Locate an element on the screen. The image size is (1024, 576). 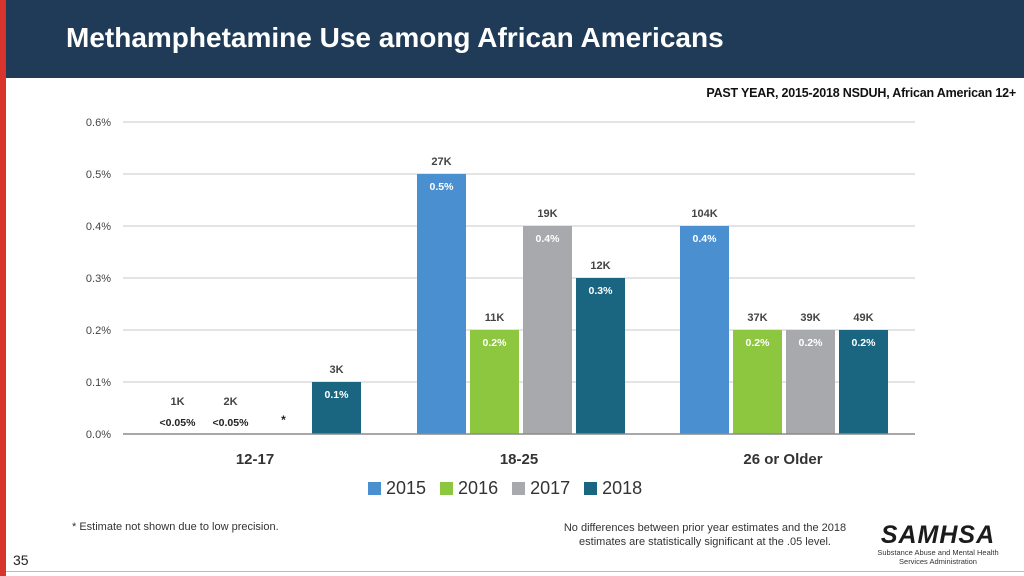
legend-item-2016: 2016 is located at coordinates (469, 488).